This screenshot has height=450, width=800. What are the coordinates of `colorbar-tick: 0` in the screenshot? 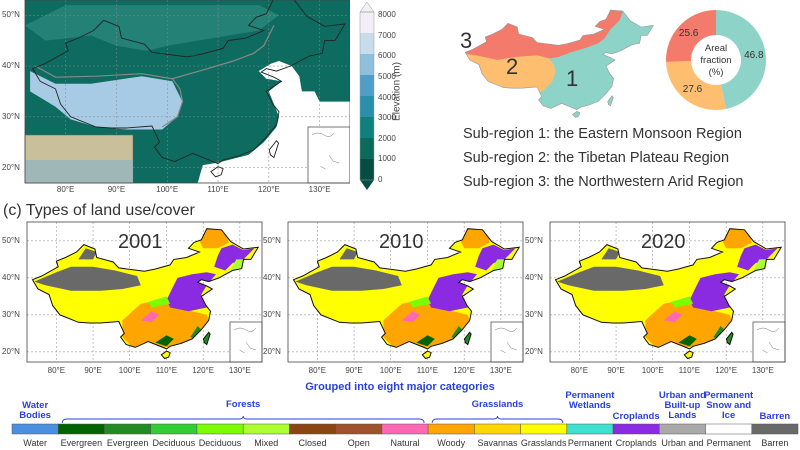 It's located at (380, 179).